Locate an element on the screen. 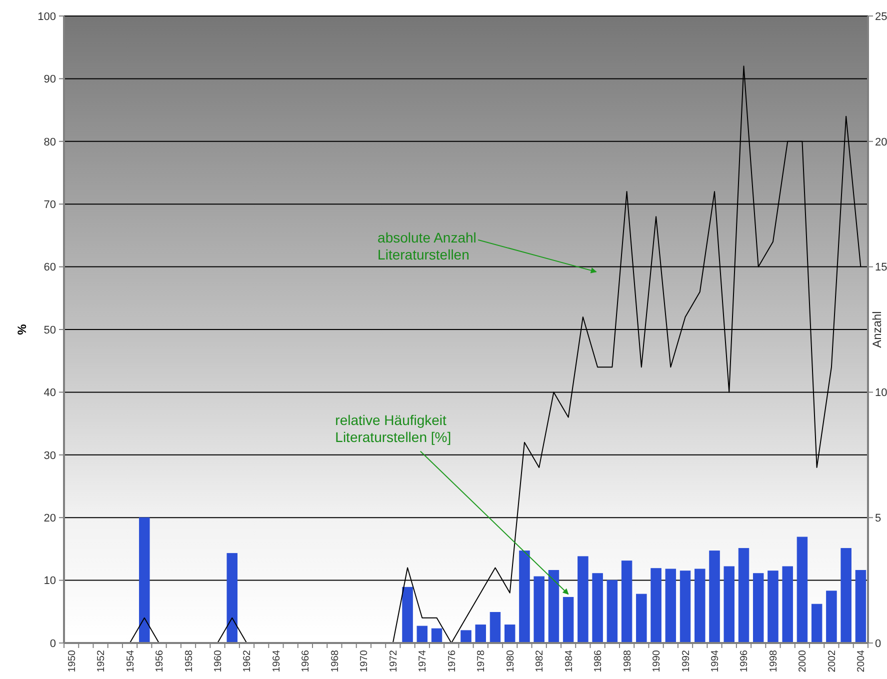 The height and width of the screenshot is (679, 887). x-tick-label: 1958 is located at coordinates (189, 661).